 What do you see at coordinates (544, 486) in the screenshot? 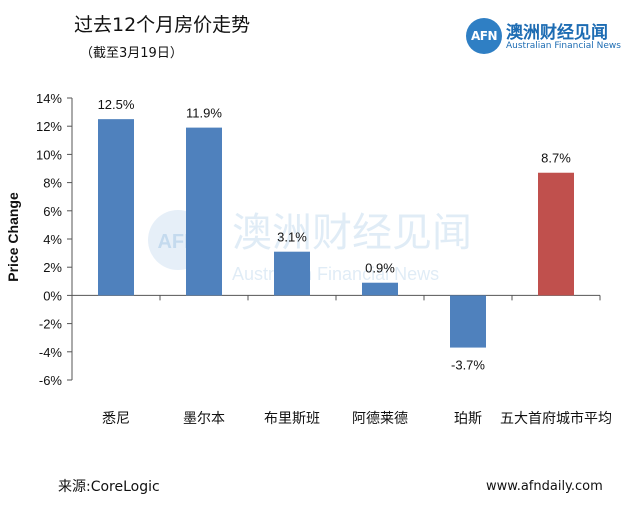
I see `website-url: www.afndaily.com` at bounding box center [544, 486].